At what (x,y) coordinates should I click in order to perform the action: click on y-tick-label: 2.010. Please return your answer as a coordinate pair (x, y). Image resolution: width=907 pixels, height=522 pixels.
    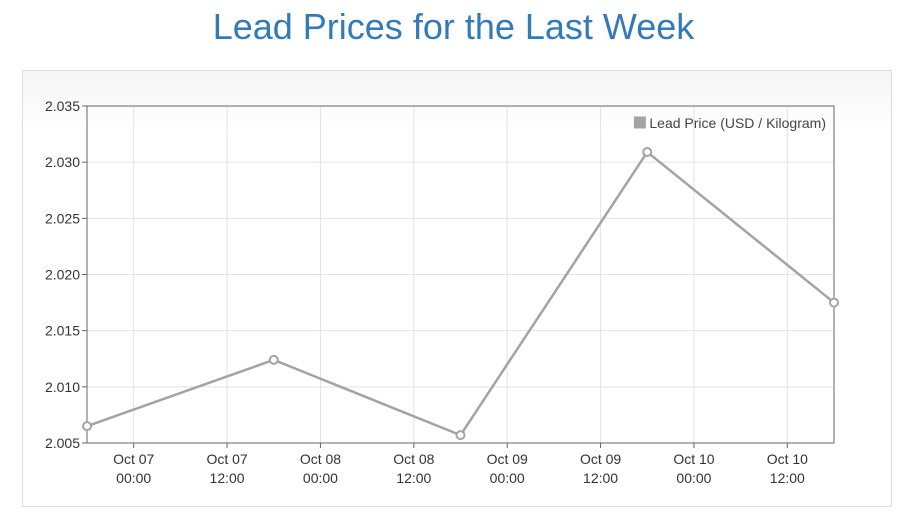
    Looking at the image, I should click on (62, 387).